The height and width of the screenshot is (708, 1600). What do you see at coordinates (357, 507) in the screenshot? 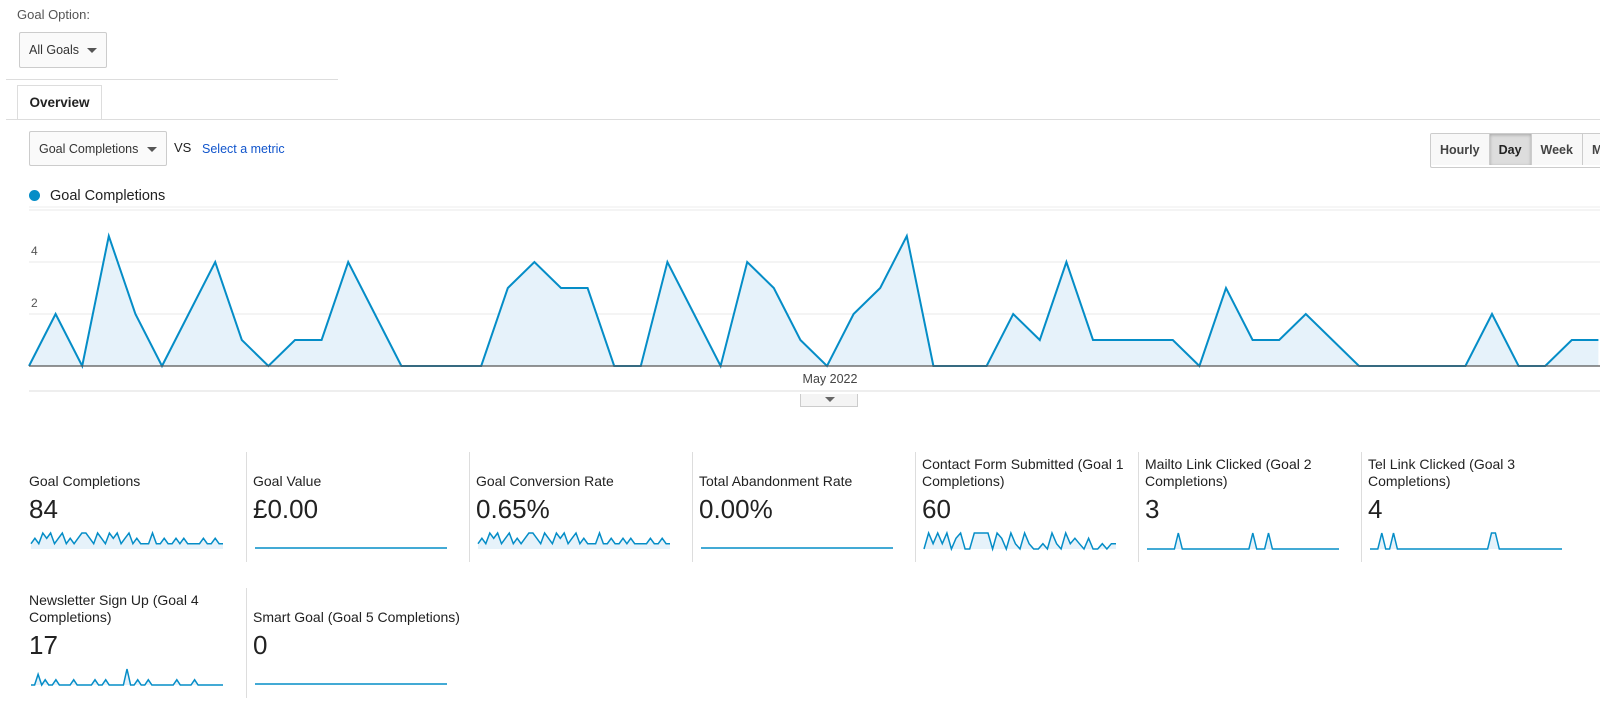
I see `scorecard: Goal Value £0.00` at bounding box center [357, 507].